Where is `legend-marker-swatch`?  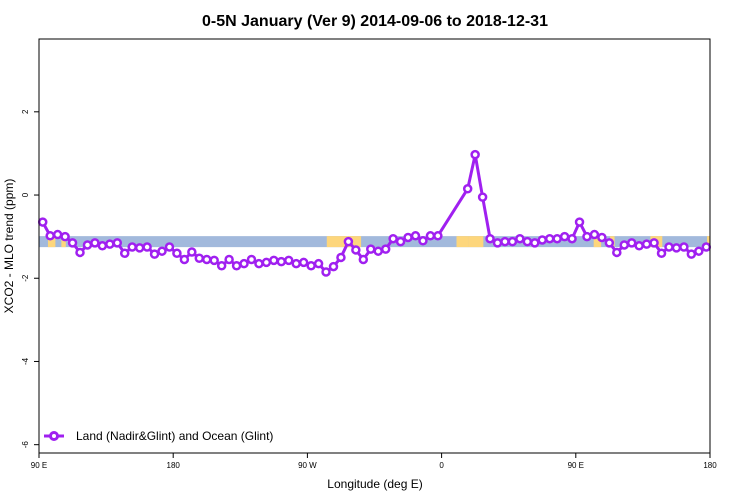
legend-marker-swatch is located at coordinates (54, 436).